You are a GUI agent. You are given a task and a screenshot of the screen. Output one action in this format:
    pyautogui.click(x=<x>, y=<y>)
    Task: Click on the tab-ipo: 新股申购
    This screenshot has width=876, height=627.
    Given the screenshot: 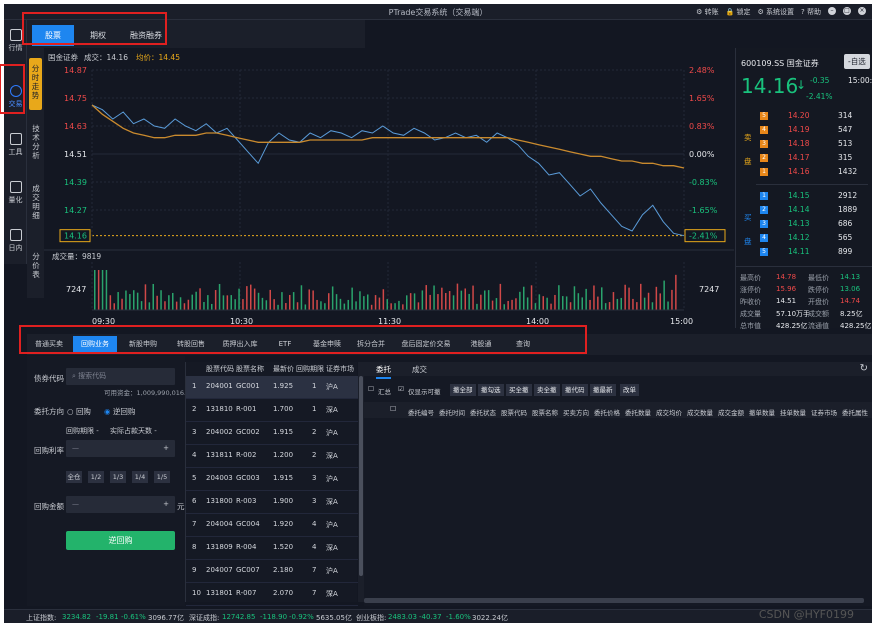 What is the action you would take?
    pyautogui.click(x=143, y=344)
    